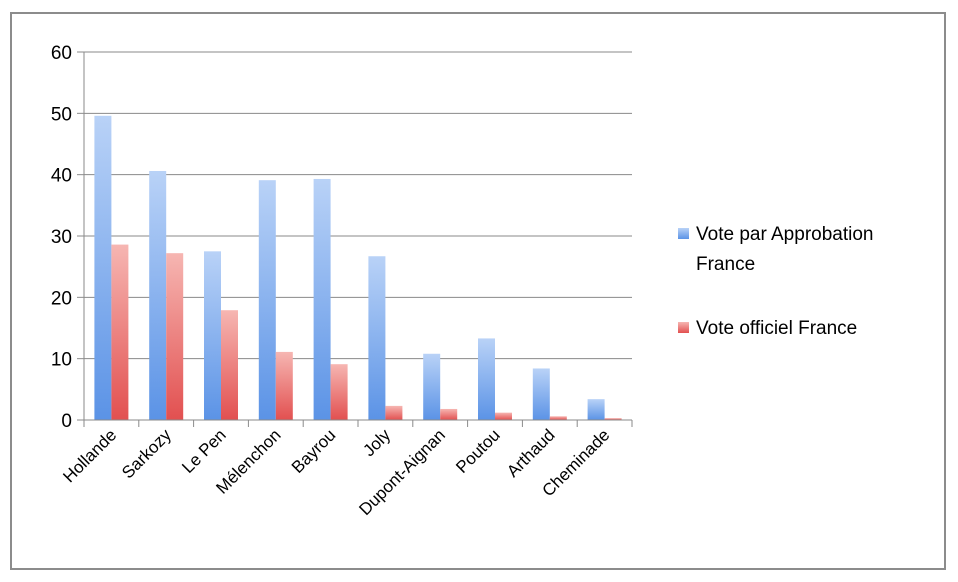  What do you see at coordinates (376, 442) in the screenshot?
I see `x-tick-label: Joly` at bounding box center [376, 442].